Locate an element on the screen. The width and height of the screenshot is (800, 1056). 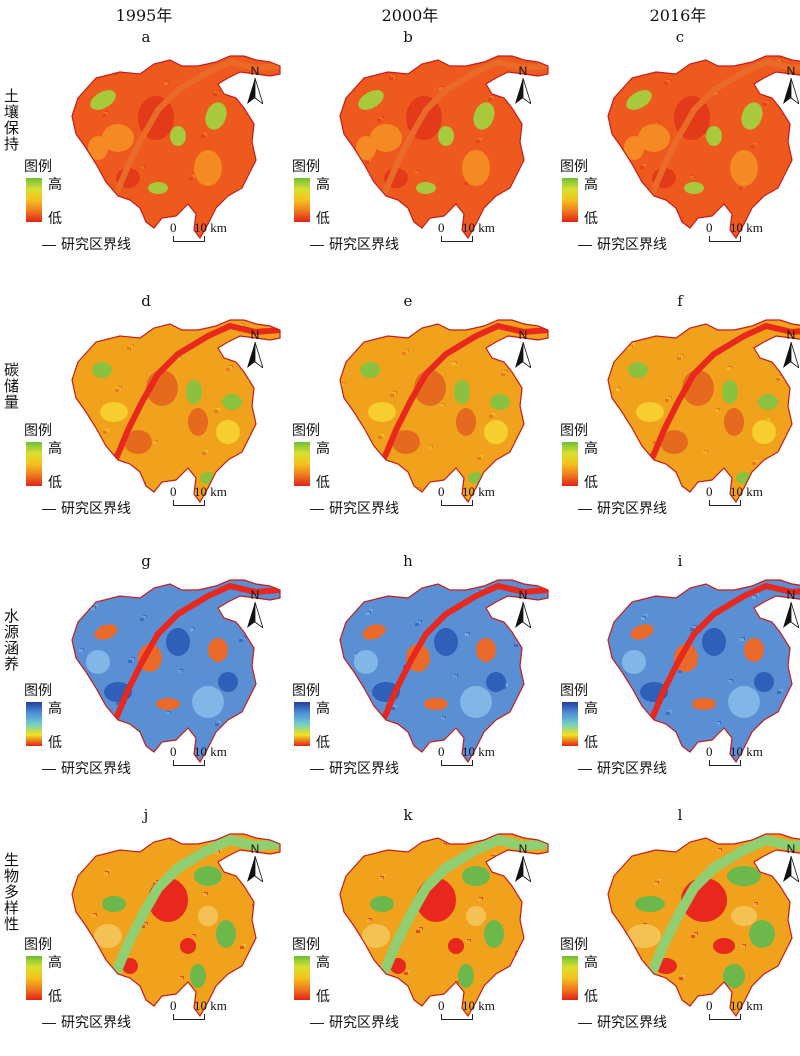
map-panel-k: k N 图例高低研究区界线 0 10 km is located at coordinates (420, 931).